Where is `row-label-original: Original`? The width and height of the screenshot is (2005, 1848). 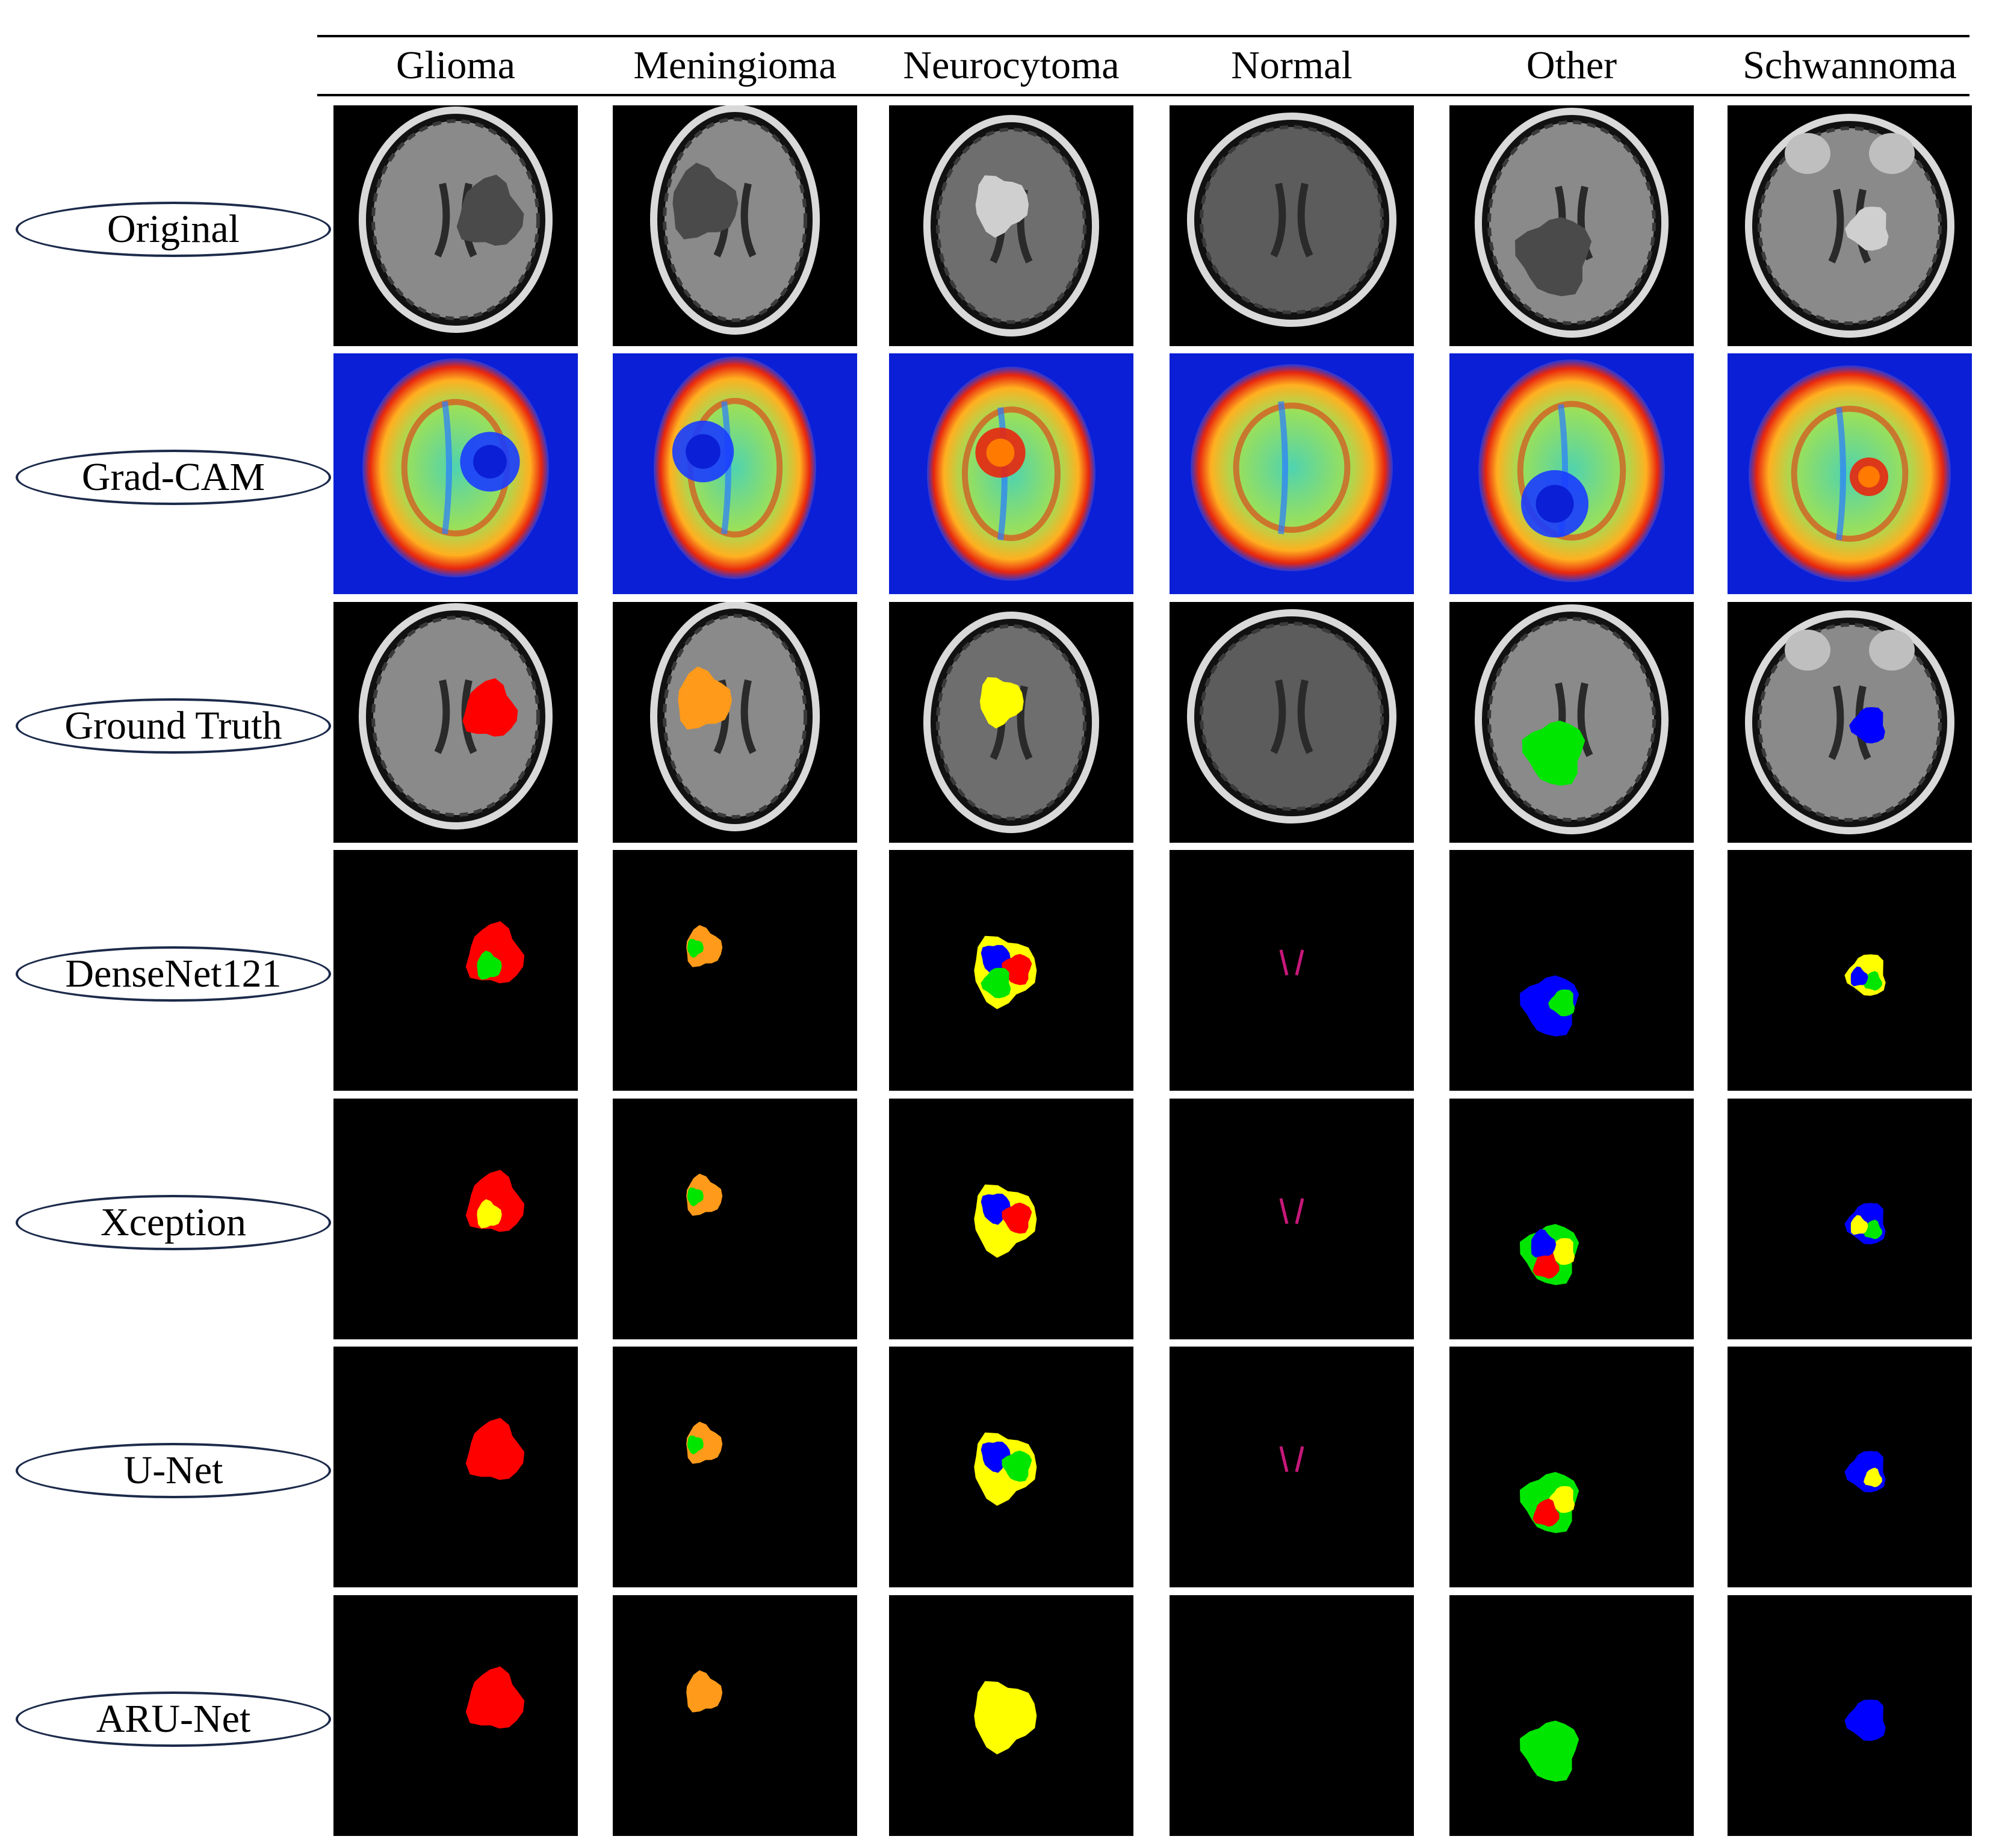
row-label-original: Original is located at coordinates (173, 229).